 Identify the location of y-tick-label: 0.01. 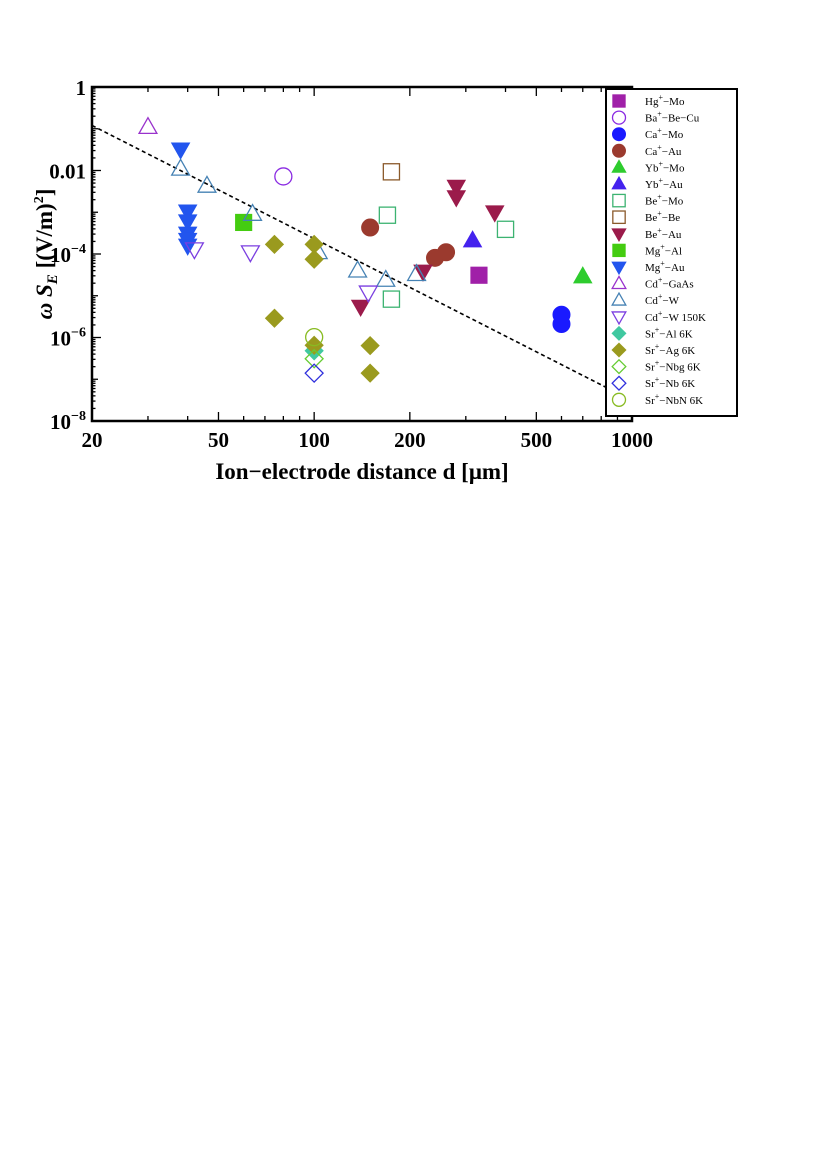
(67, 172).